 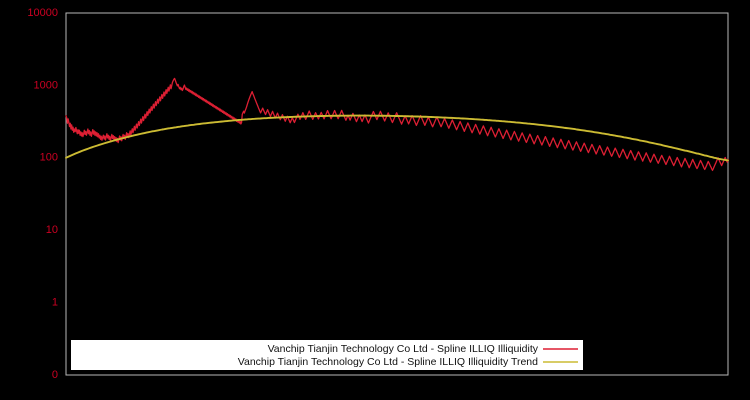 What do you see at coordinates (55, 375) in the screenshot?
I see `y-tick-label: 0` at bounding box center [55, 375].